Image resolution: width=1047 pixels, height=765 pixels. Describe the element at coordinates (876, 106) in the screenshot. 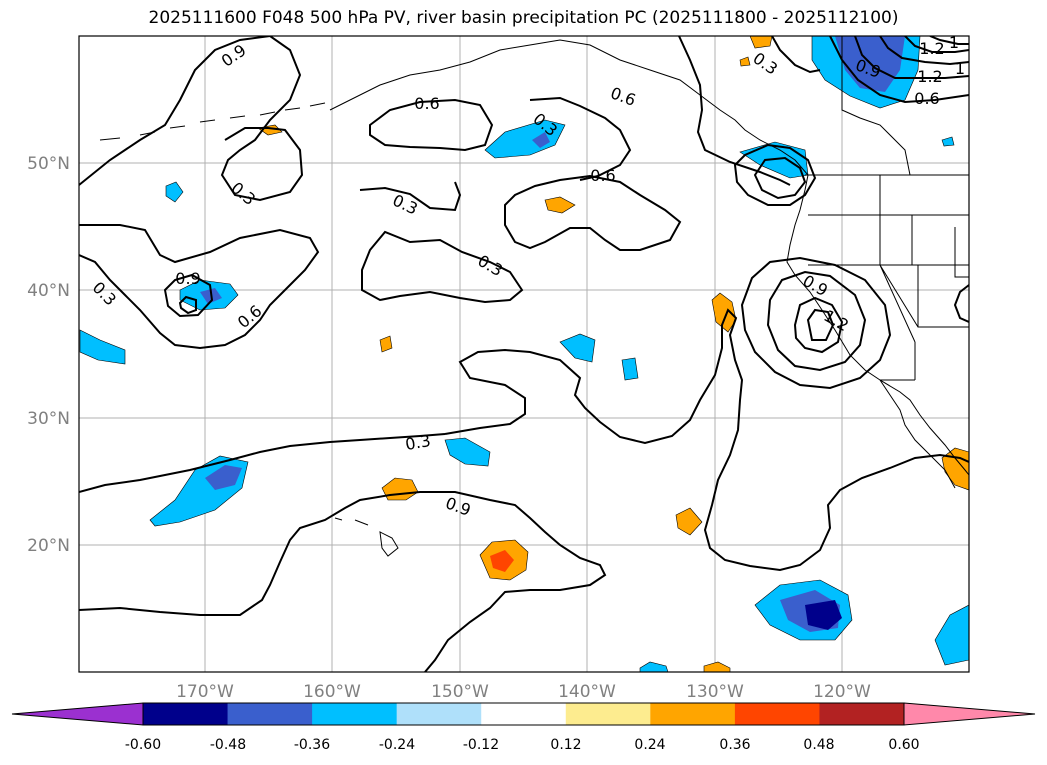

I see `canada-border` at that location.